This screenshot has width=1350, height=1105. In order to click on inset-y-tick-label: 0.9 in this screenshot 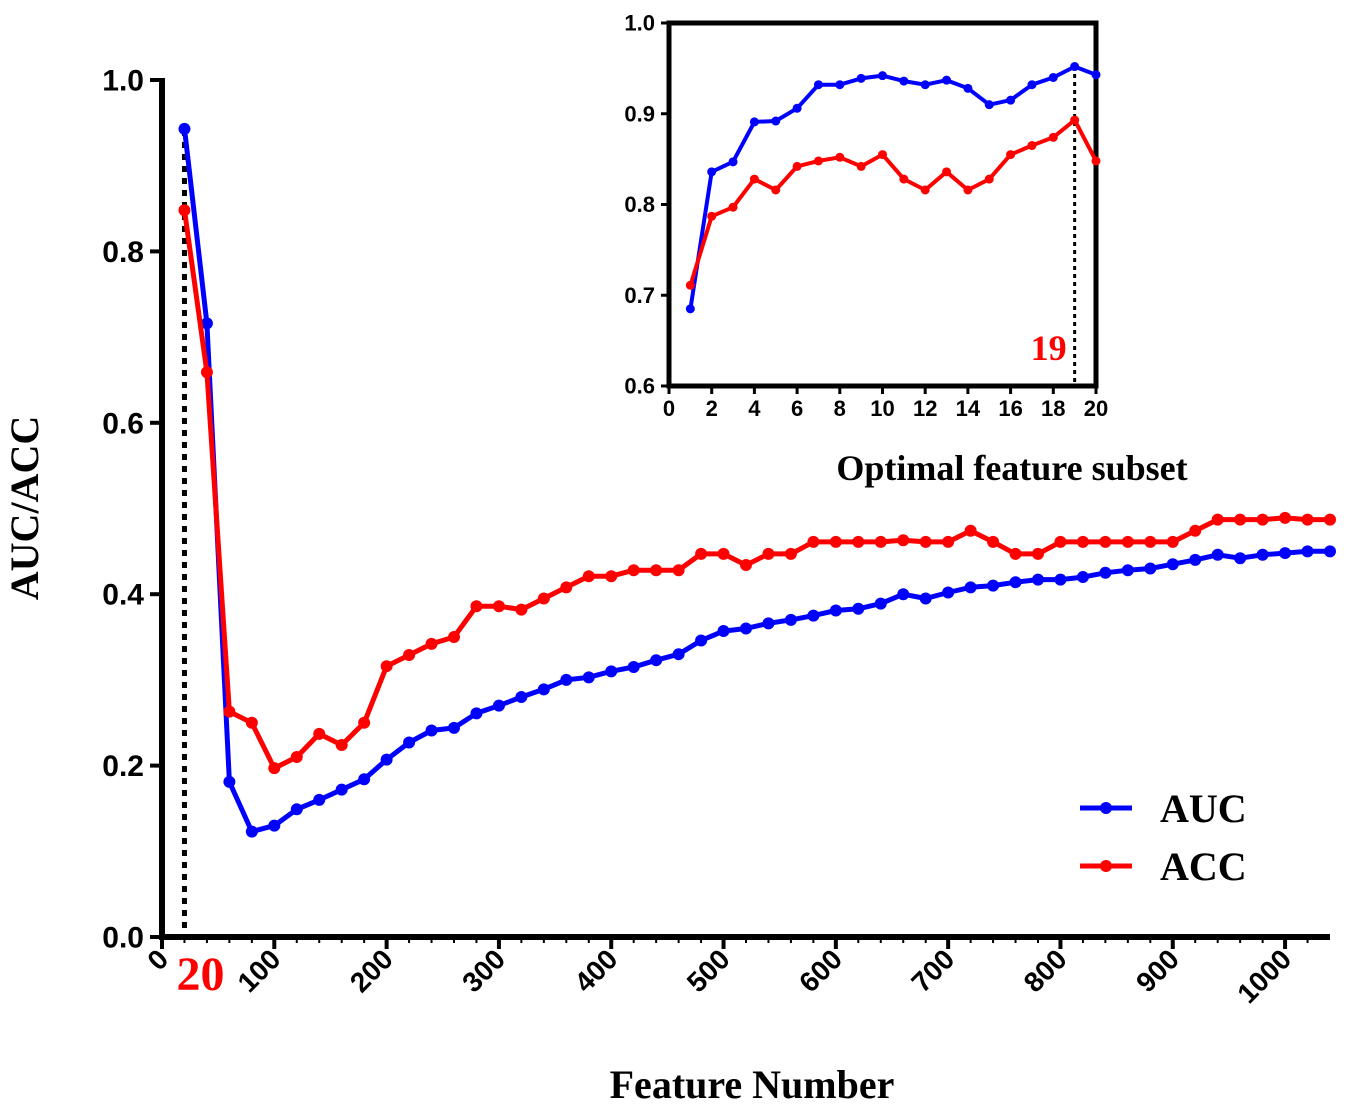, I will do `click(639, 113)`.